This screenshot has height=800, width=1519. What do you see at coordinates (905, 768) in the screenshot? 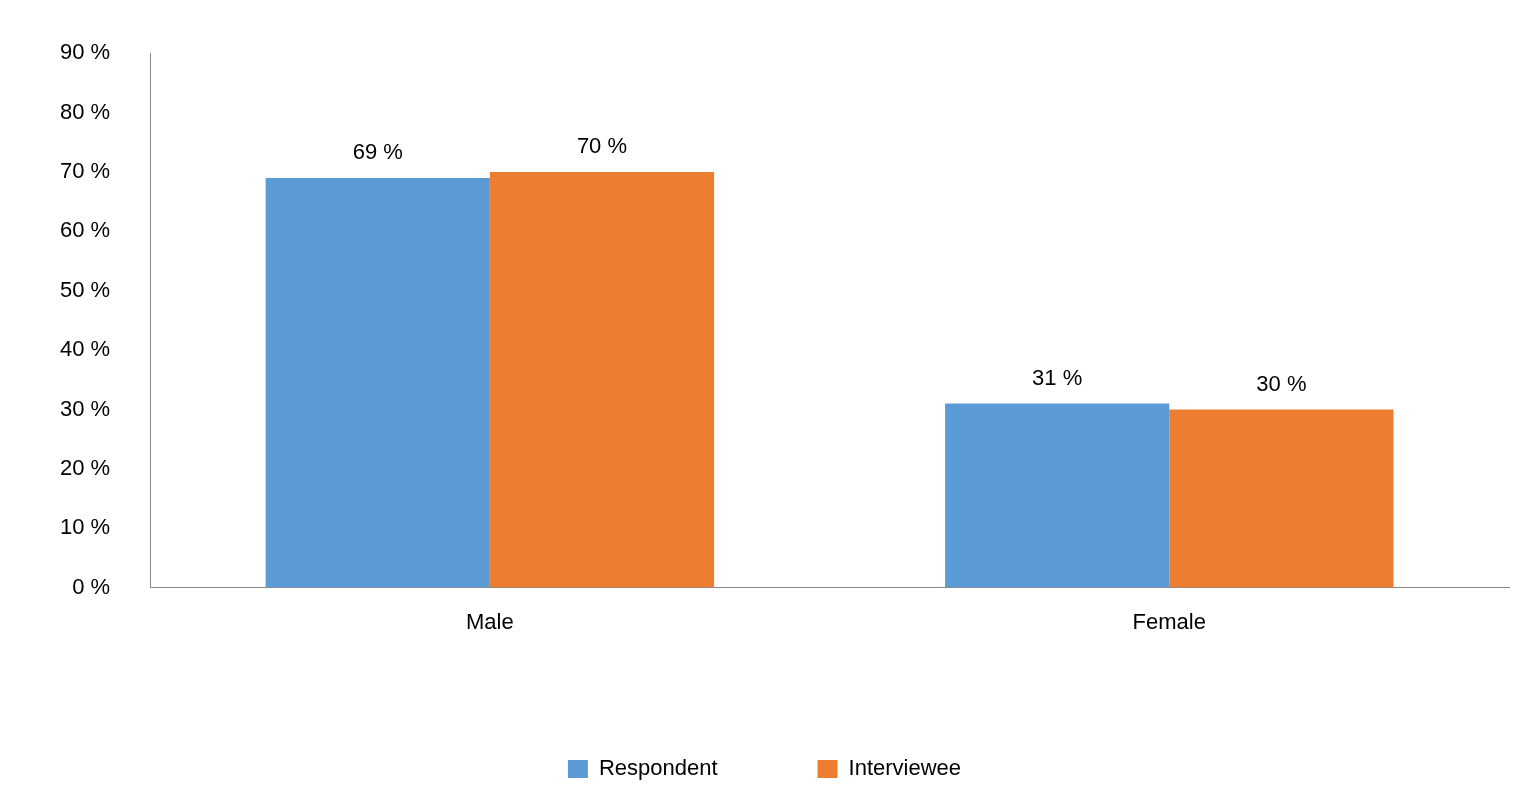
I see `legend-label: Interviewee` at bounding box center [905, 768].